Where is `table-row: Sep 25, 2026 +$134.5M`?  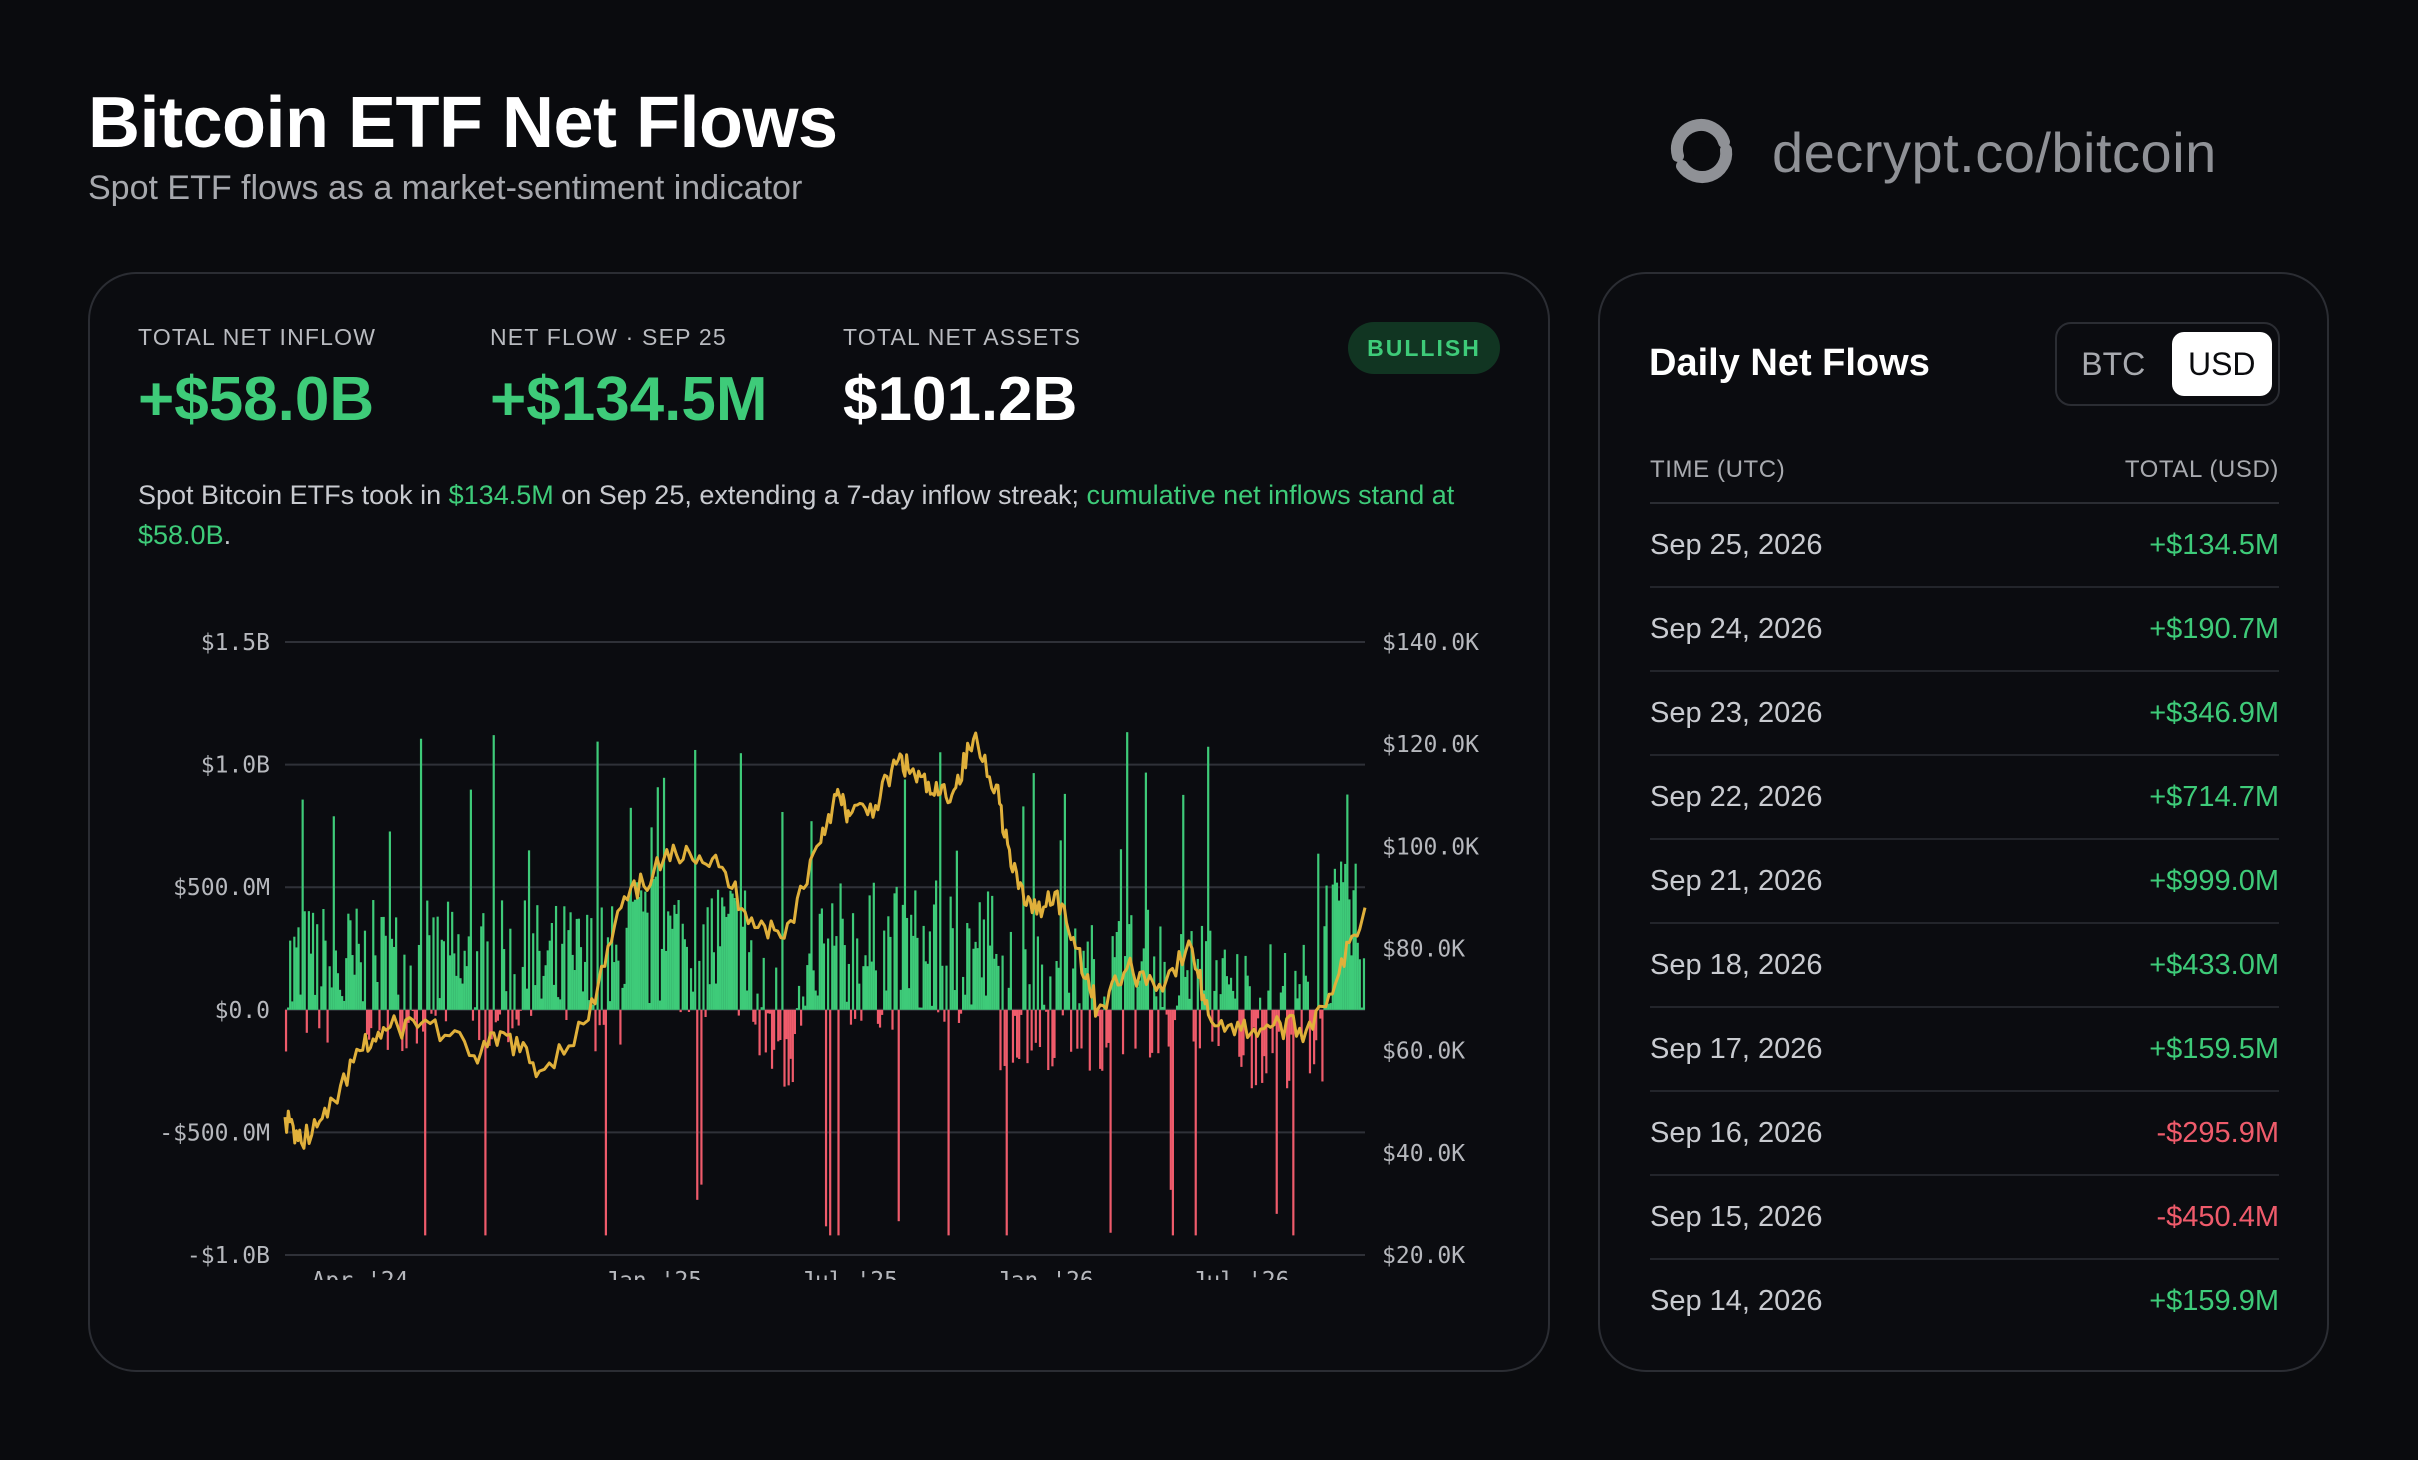 table-row: Sep 25, 2026 +$134.5M is located at coordinates (1964, 546).